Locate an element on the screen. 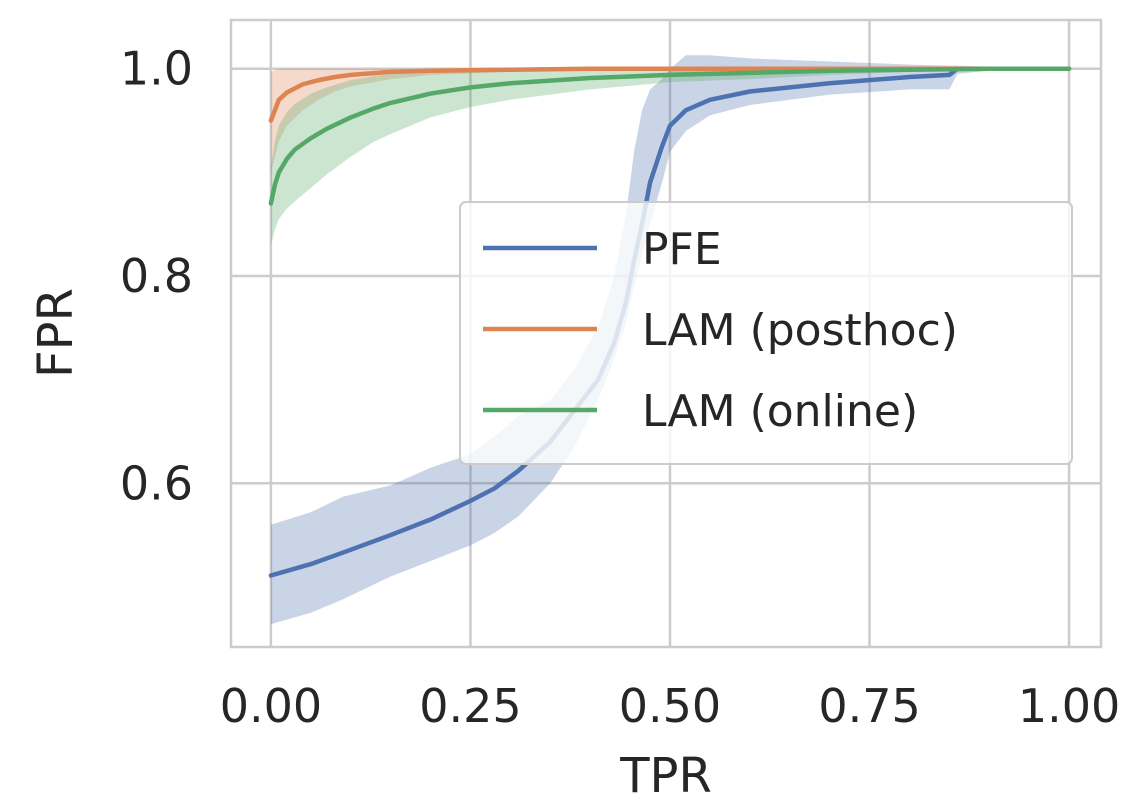 The height and width of the screenshot is (802, 1139). y-tick-label: 1.0 is located at coordinates (156, 69).